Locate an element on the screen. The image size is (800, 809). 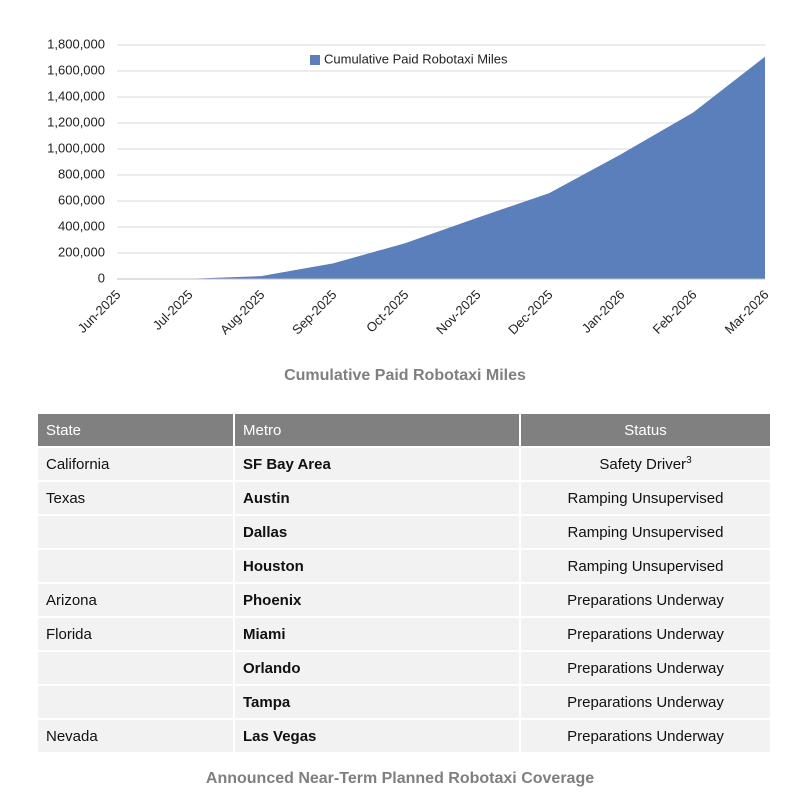
legend-label: Cumulative Paid Robotaxi Miles is located at coordinates (416, 58).